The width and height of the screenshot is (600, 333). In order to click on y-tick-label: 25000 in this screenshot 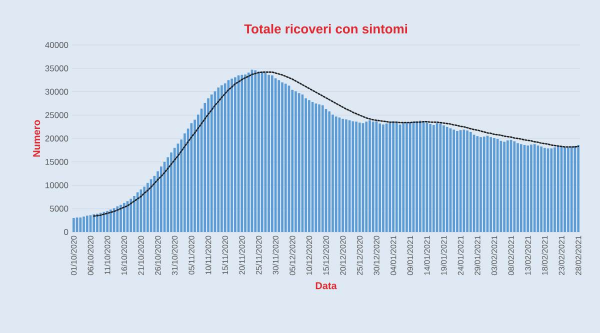, I will do `click(56, 115)`.